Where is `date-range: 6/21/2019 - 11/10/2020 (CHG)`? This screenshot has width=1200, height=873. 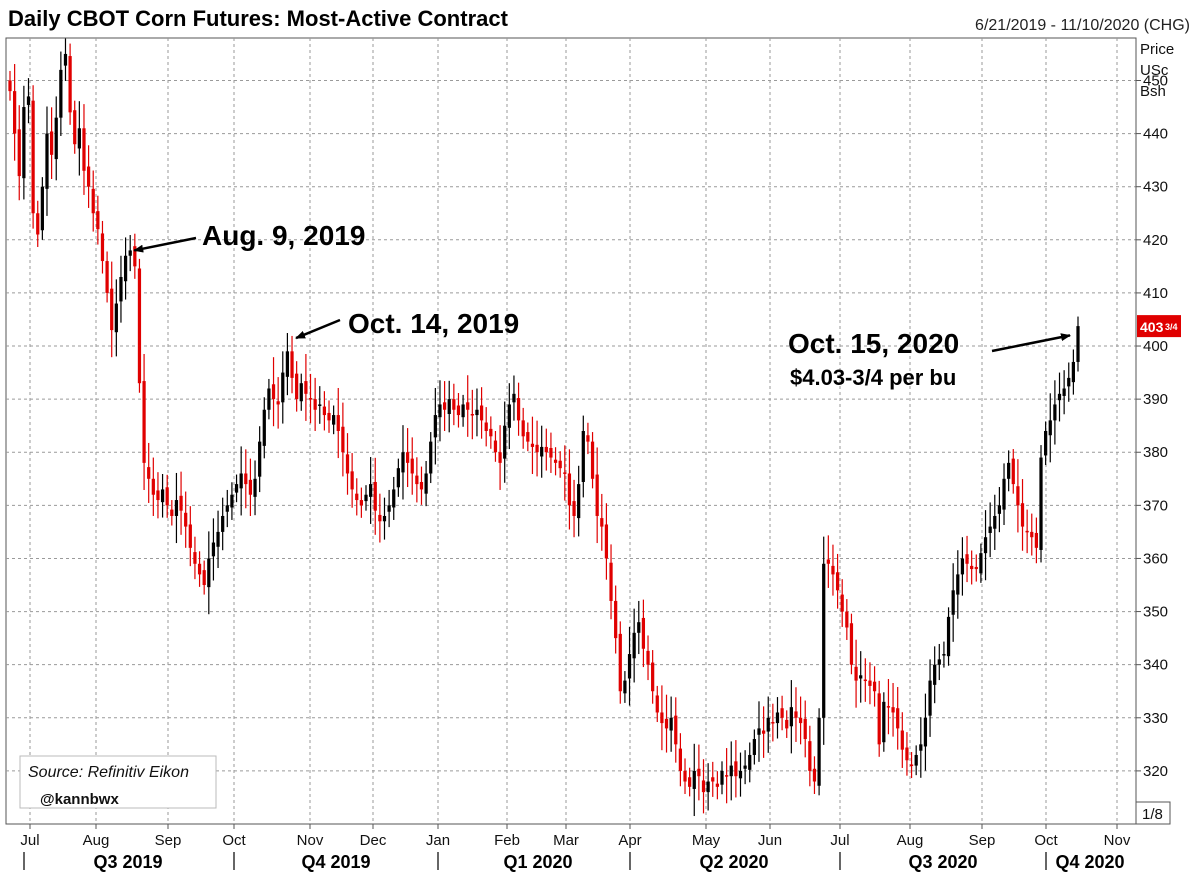 date-range: 6/21/2019 - 11/10/2020 (CHG) is located at coordinates (1082, 25).